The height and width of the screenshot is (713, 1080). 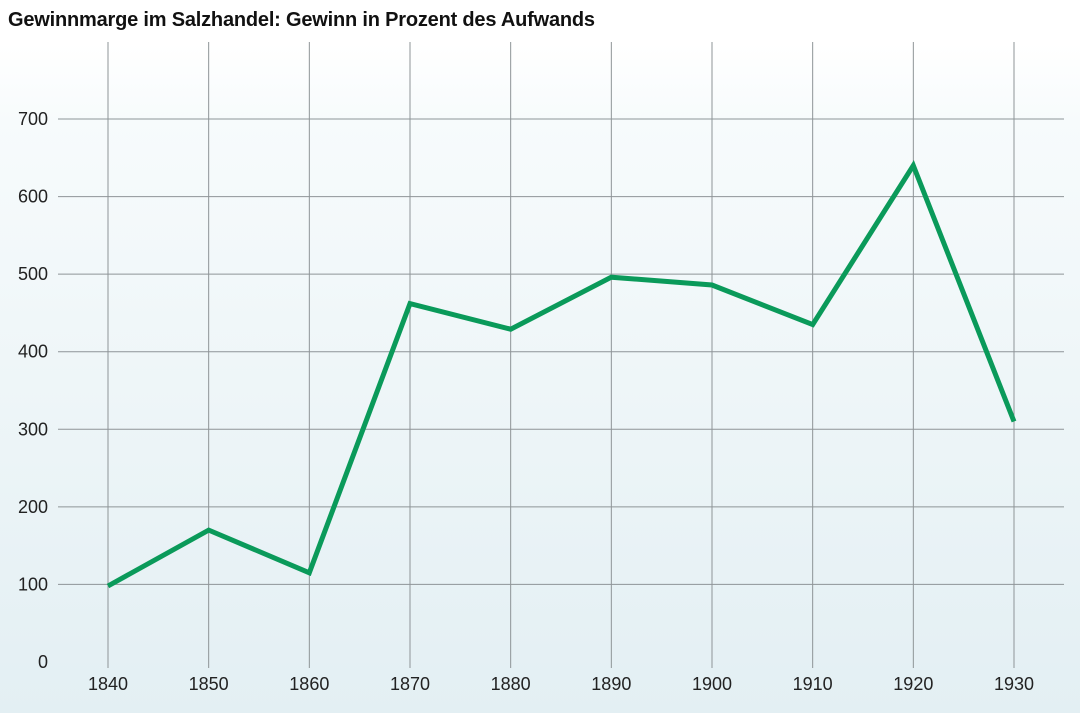 What do you see at coordinates (561, 684) in the screenshot?
I see `x-axis-ticks: 1840 1850 1860 1870 1880 1890 1900 1910 1920 1930` at bounding box center [561, 684].